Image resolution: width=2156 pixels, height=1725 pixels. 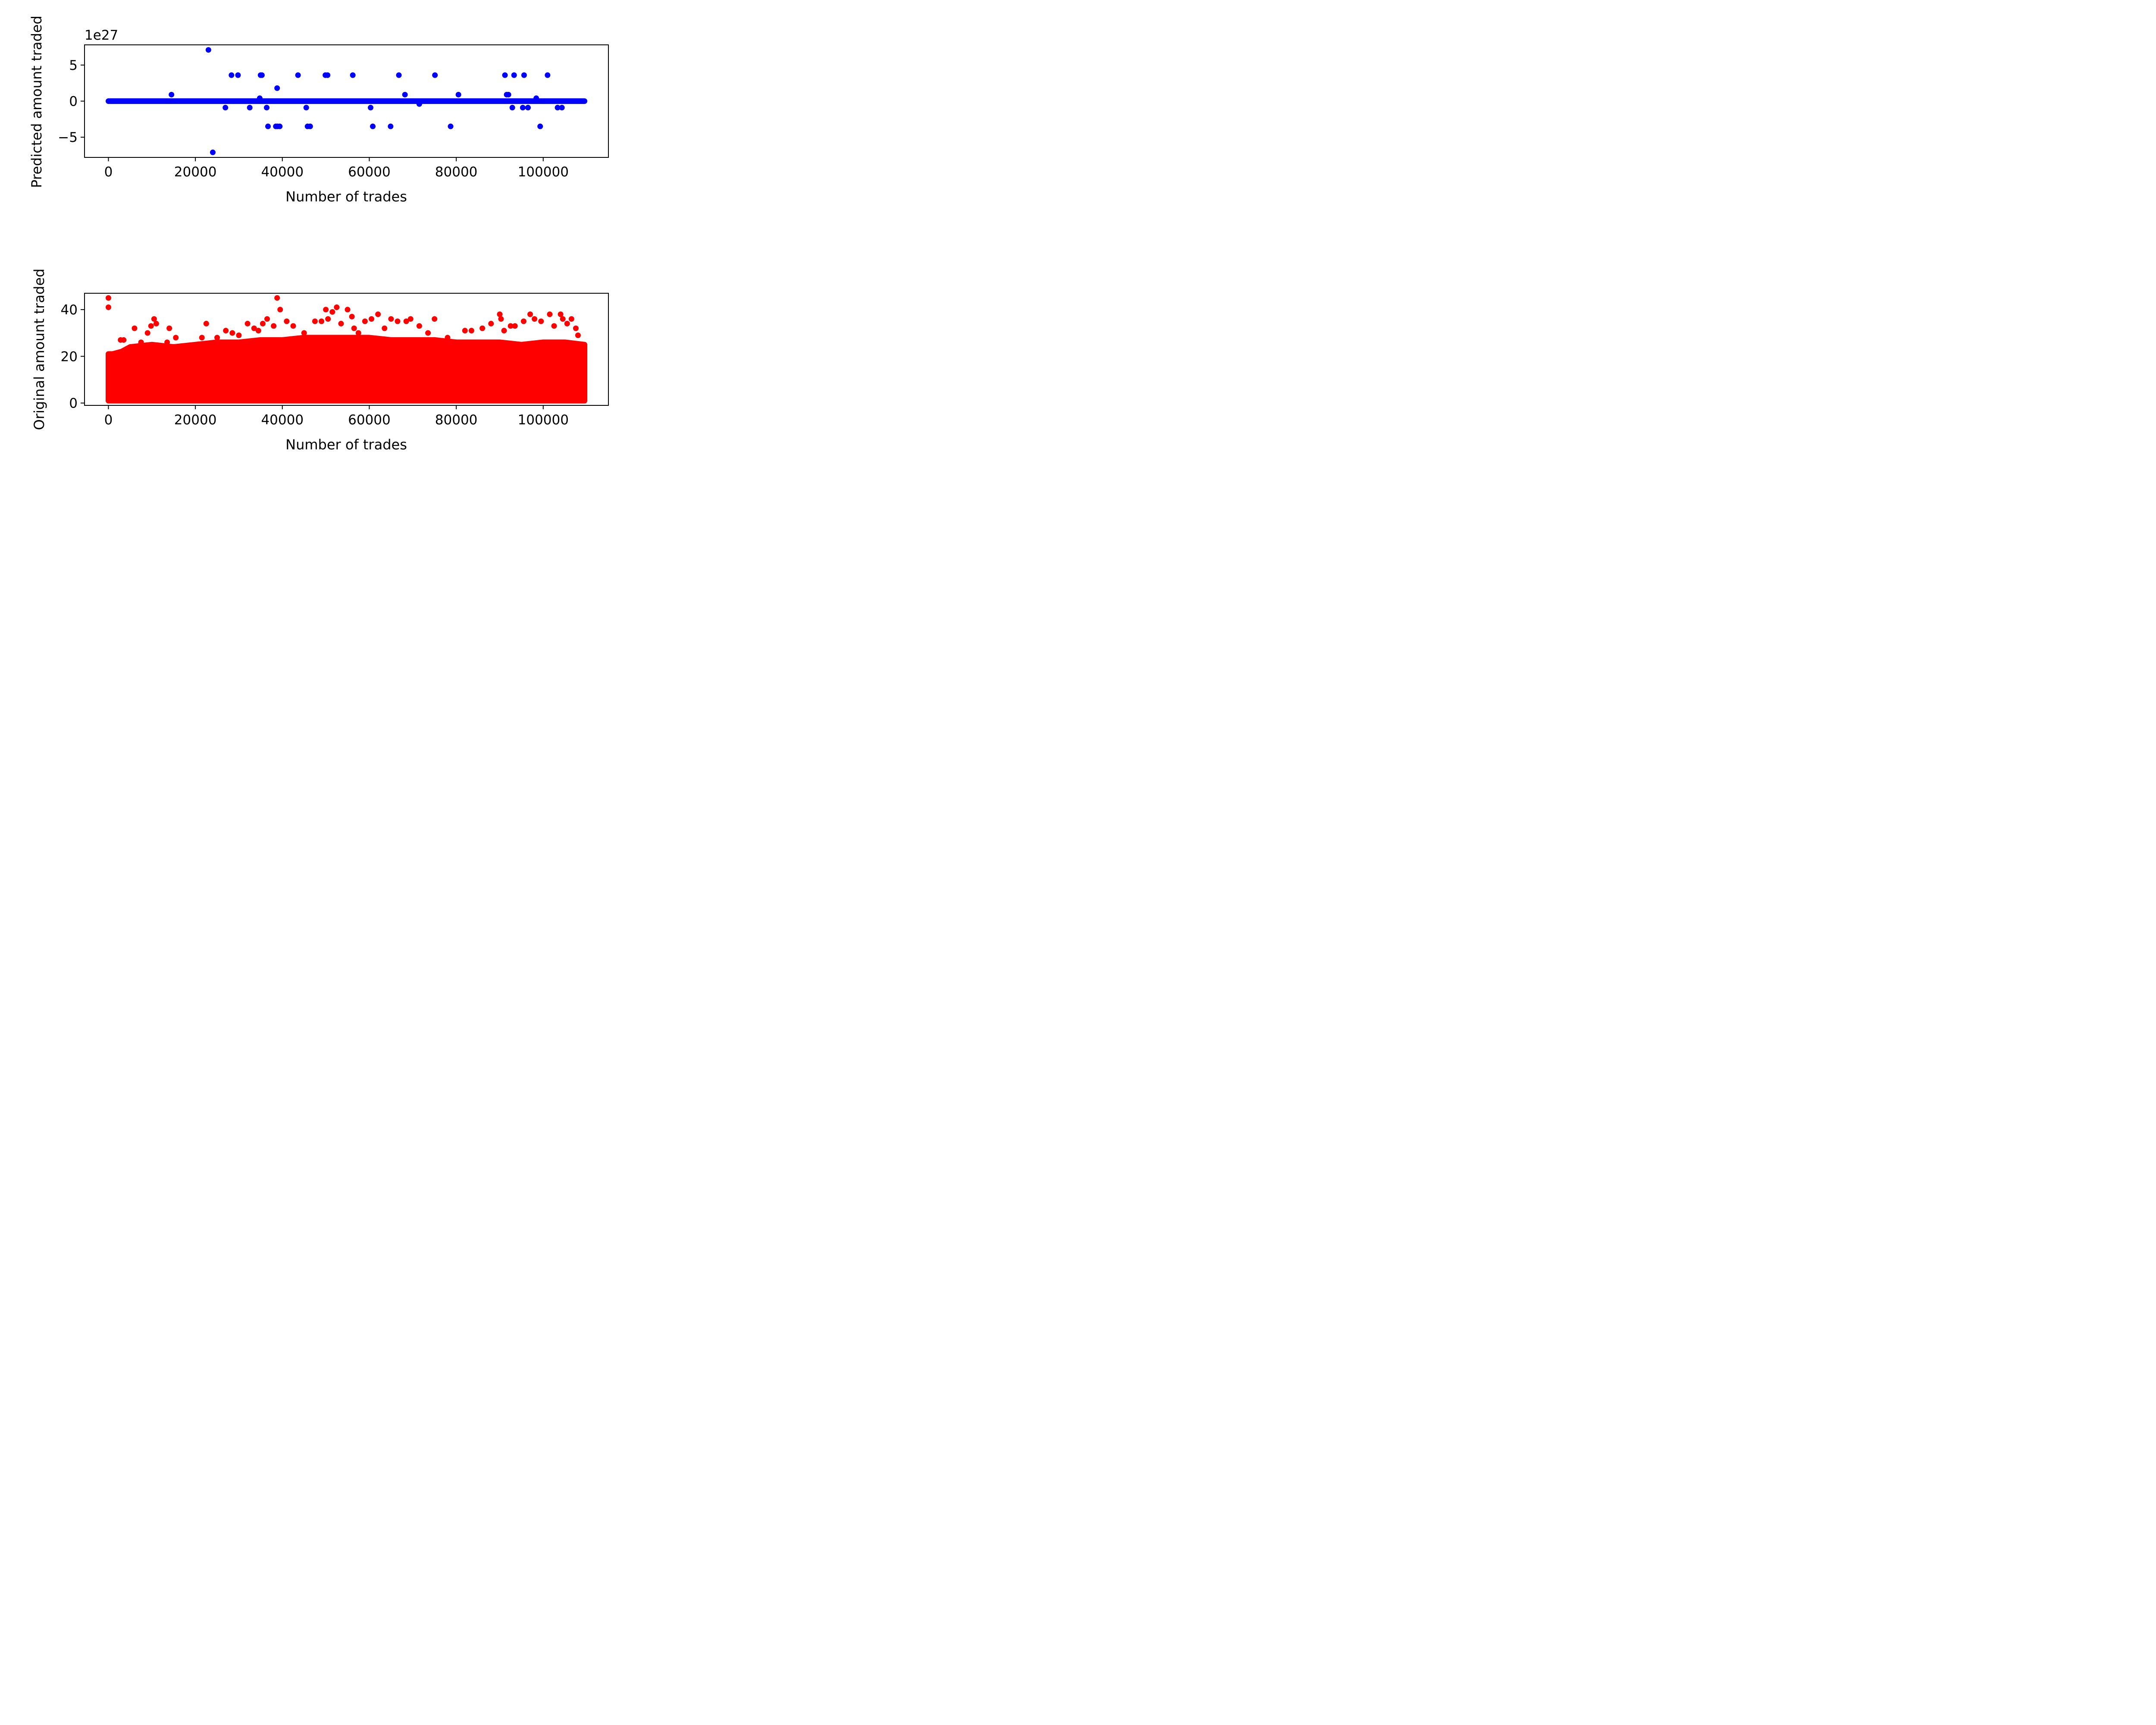 What do you see at coordinates (336, 169) in the screenshot?
I see `predicted-x-ticks: 0 20000 40000 60000 80000 100000` at bounding box center [336, 169].